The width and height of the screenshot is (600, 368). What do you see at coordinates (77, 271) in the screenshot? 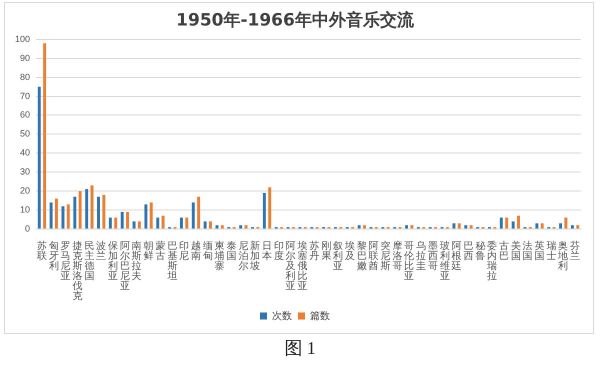
I see `x-tick-label: 捷克斯洛伐克` at bounding box center [77, 271].